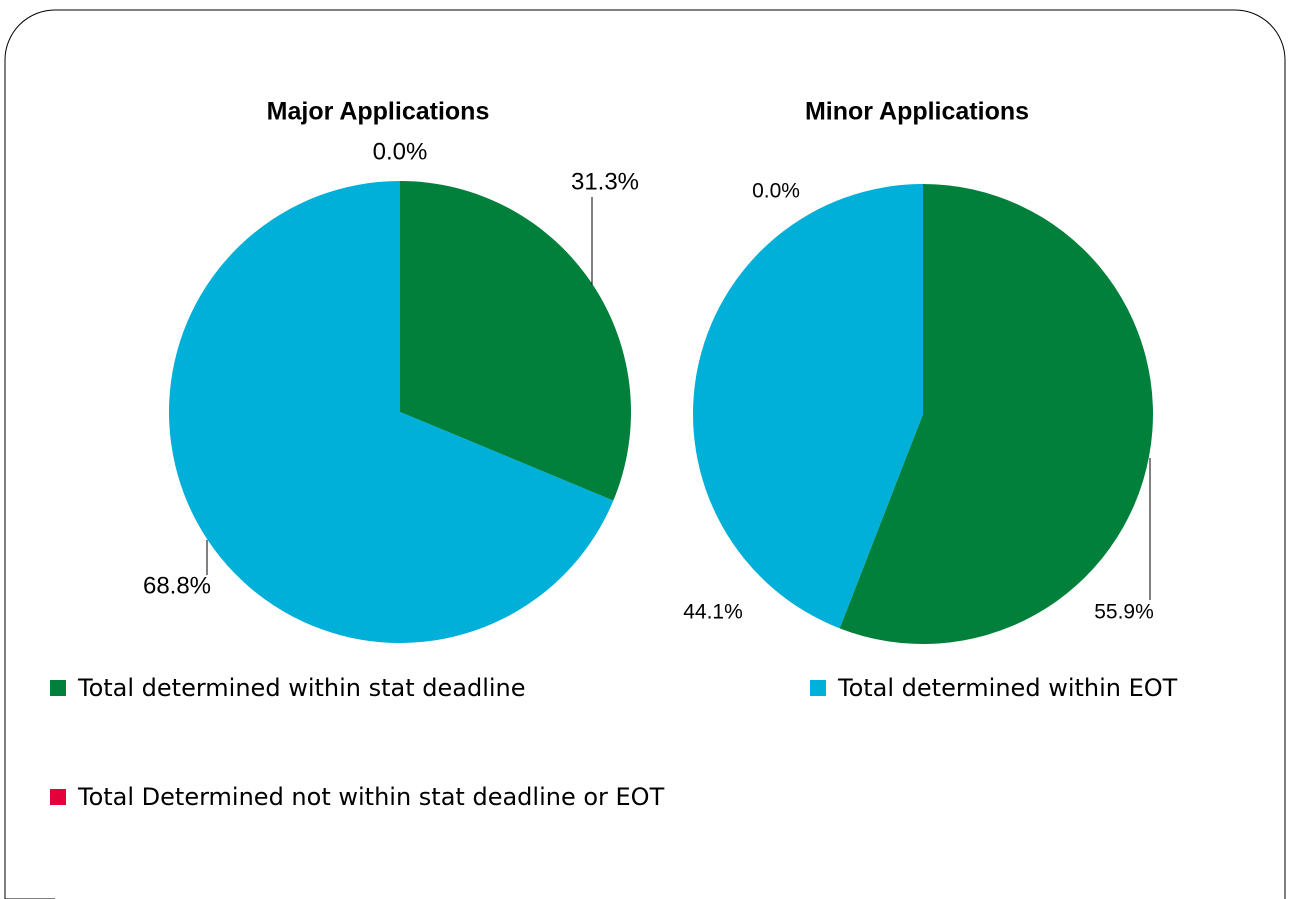 Image resolution: width=1290 pixels, height=899 pixels. What do you see at coordinates (917, 112) in the screenshot?
I see `chart-title: Minor Applications` at bounding box center [917, 112].